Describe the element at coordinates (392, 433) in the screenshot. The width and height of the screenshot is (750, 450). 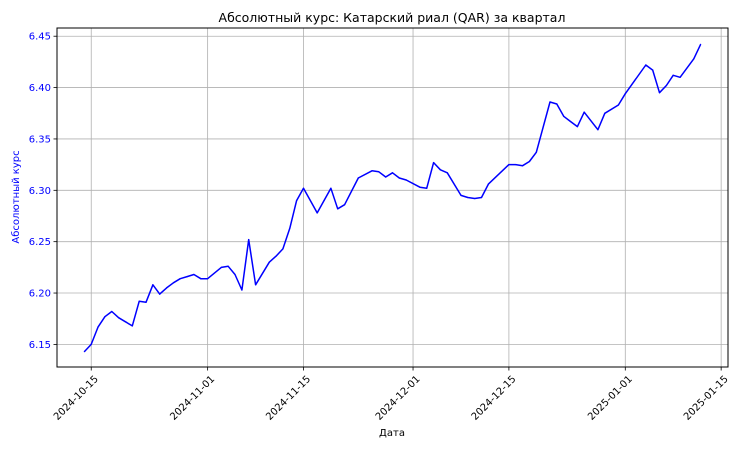
I see `x-axis-title: Дата` at that location.